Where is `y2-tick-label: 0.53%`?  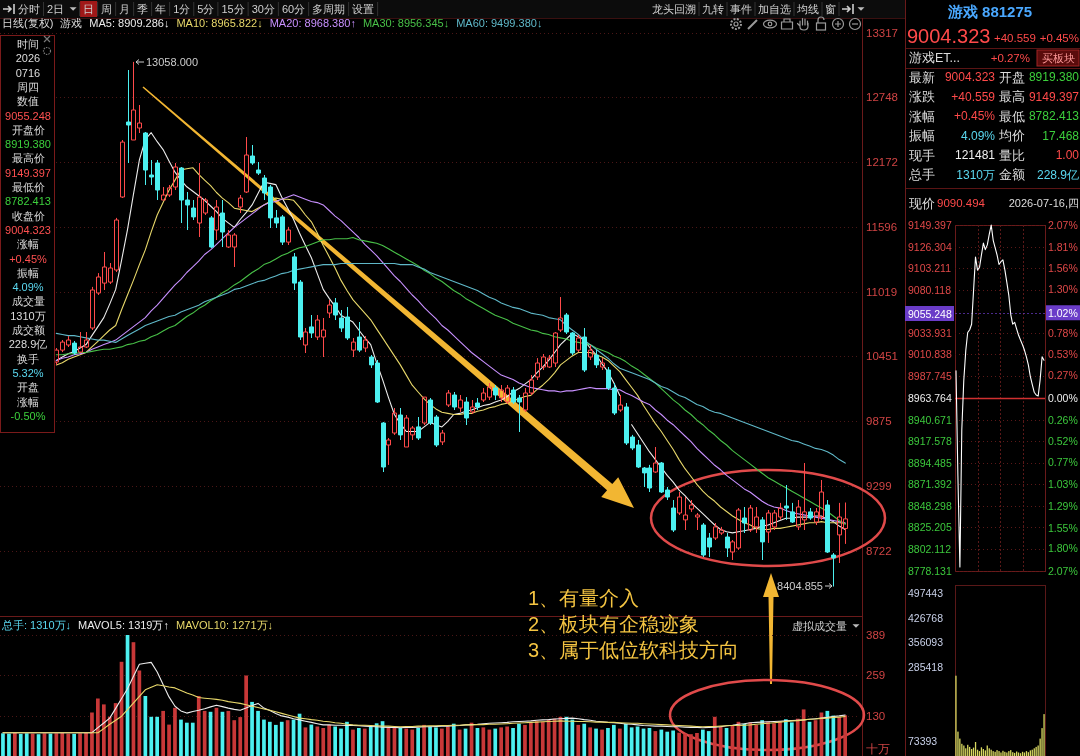
y2-tick-label: 0.53% is located at coordinates (1063, 353).